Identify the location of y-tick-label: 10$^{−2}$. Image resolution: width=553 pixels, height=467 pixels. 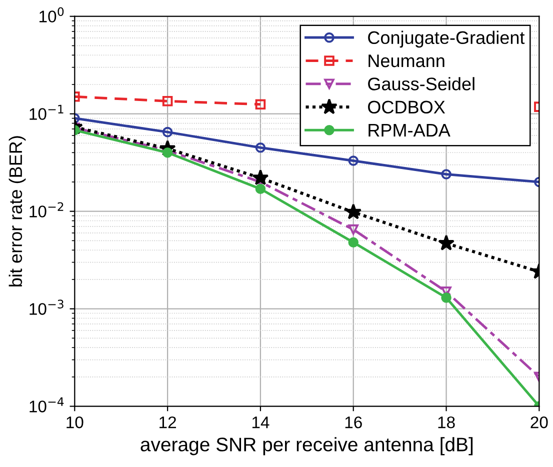
(47, 210).